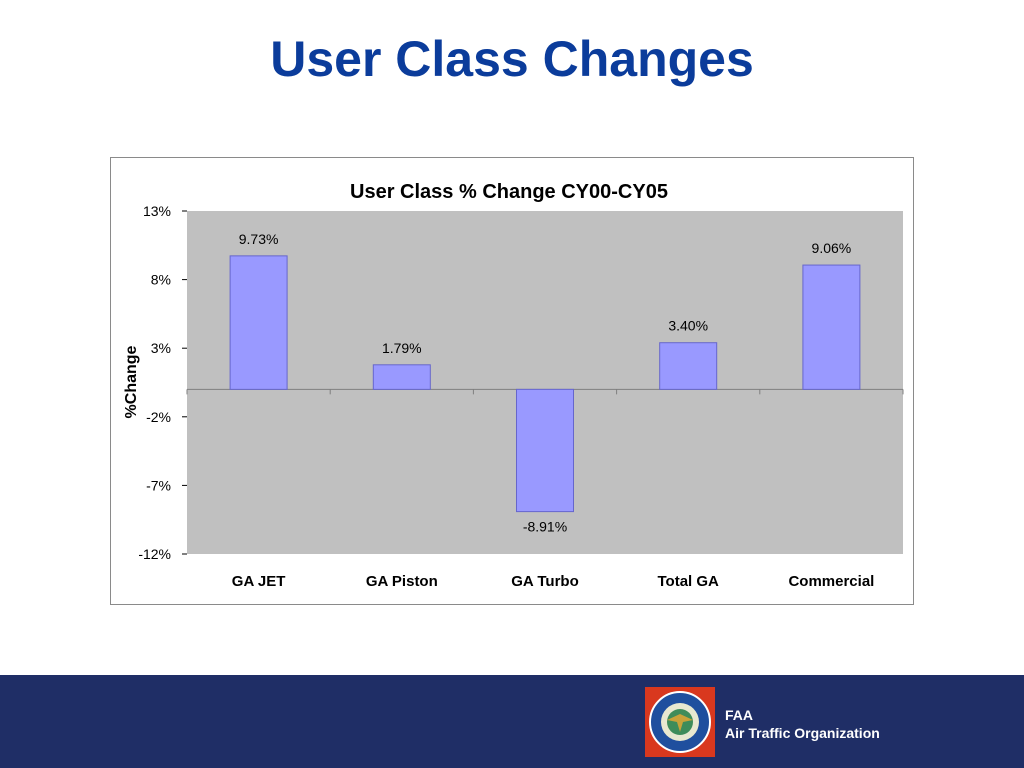 The image size is (1024, 768). I want to click on x-tick-label: GA Turbo, so click(545, 581).